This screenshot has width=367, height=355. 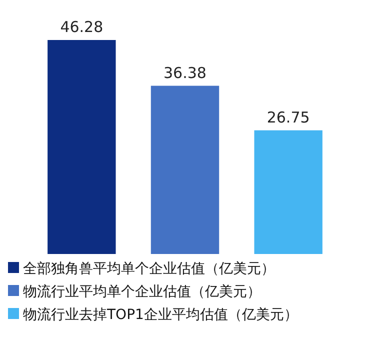 I want to click on legend-label: 物流行业平均单个企业估值（亿美元）, so click(x=142, y=292).